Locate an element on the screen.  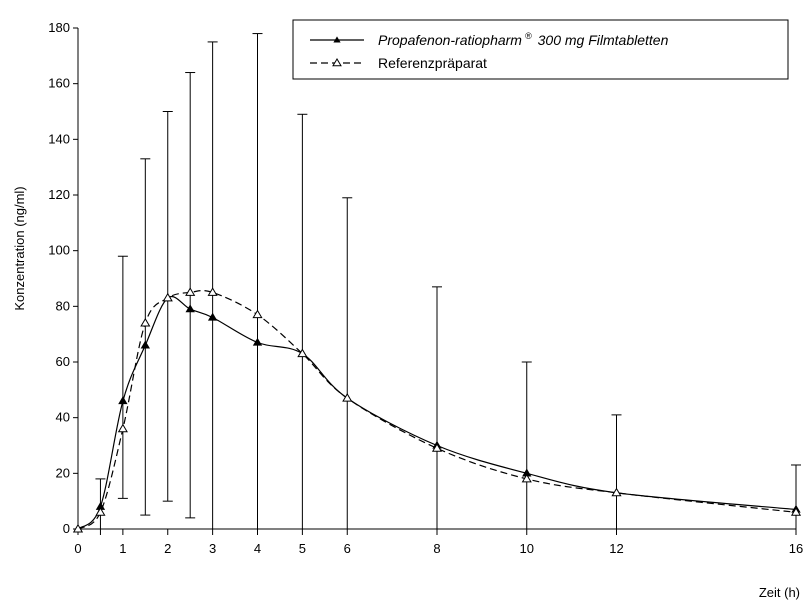
x-tick-label: 12 is located at coordinates (616, 548).